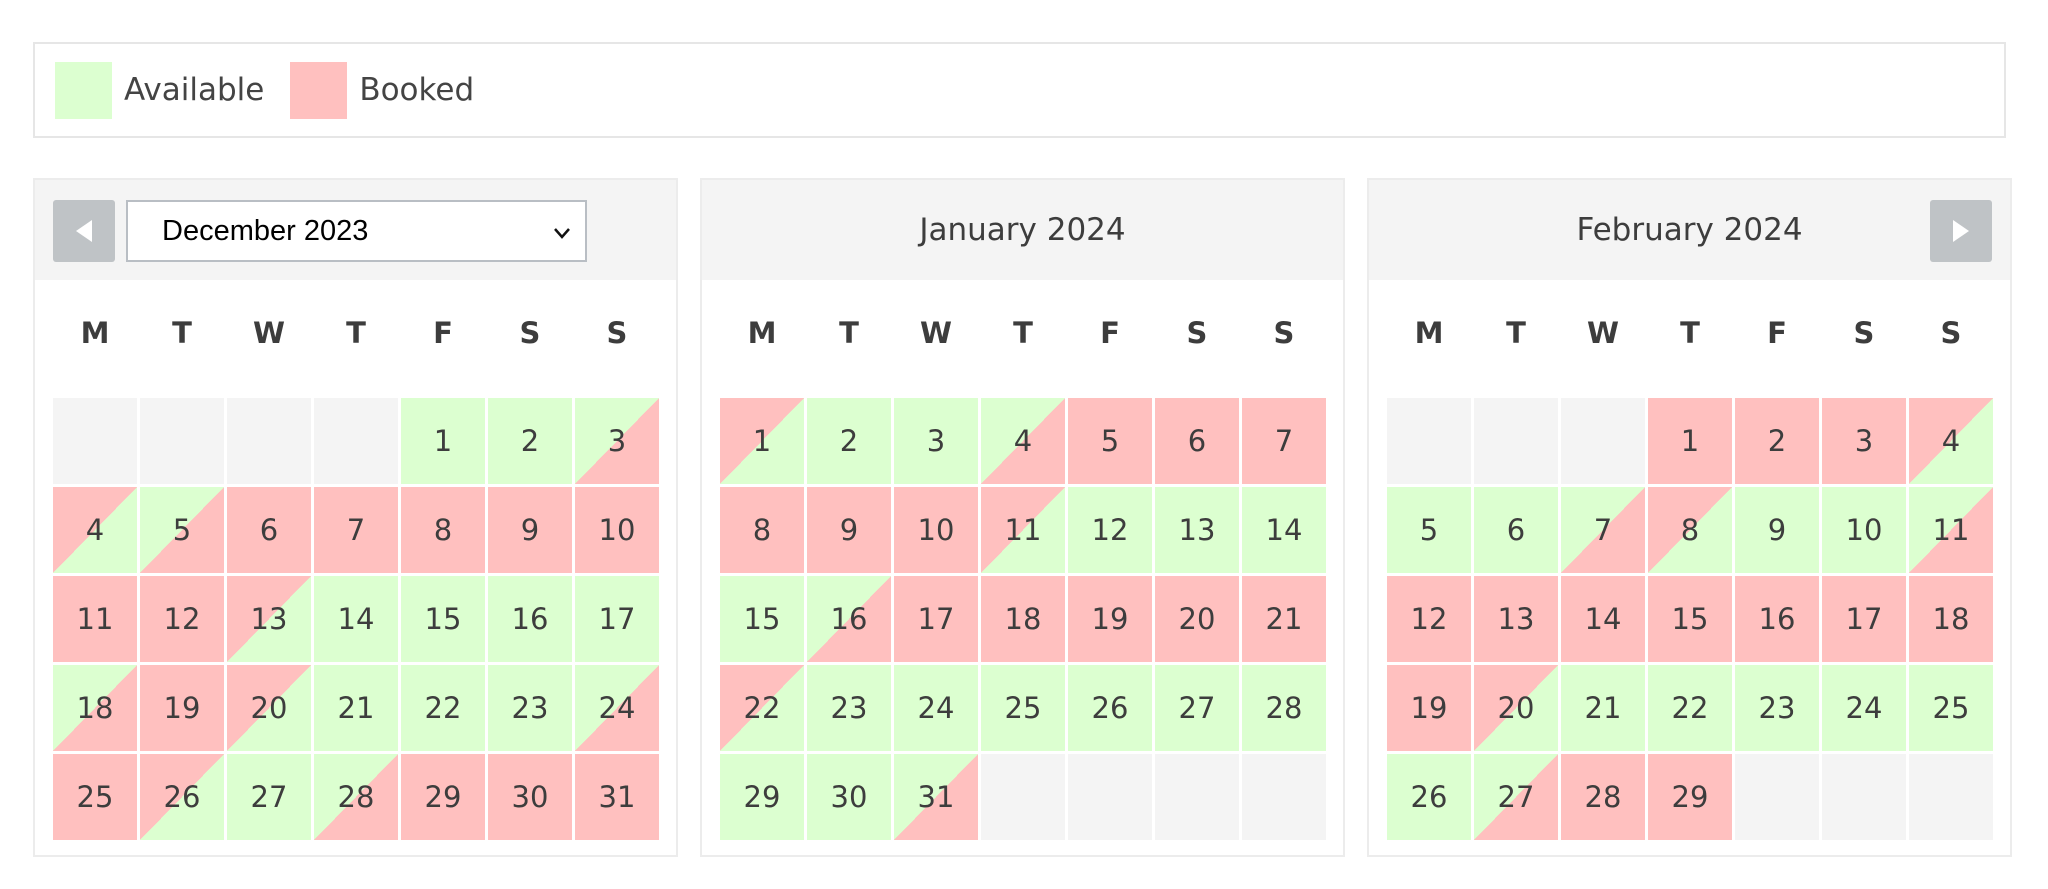 The height and width of the screenshot is (889, 2048). What do you see at coordinates (1019, 90) in the screenshot?
I see `availability-legend: Available Booked` at bounding box center [1019, 90].